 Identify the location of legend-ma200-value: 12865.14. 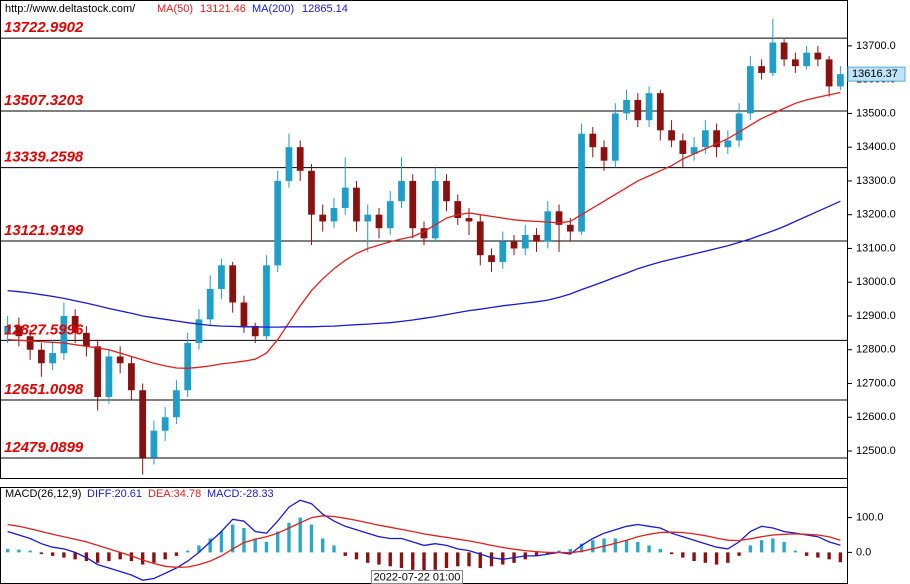
(325, 9).